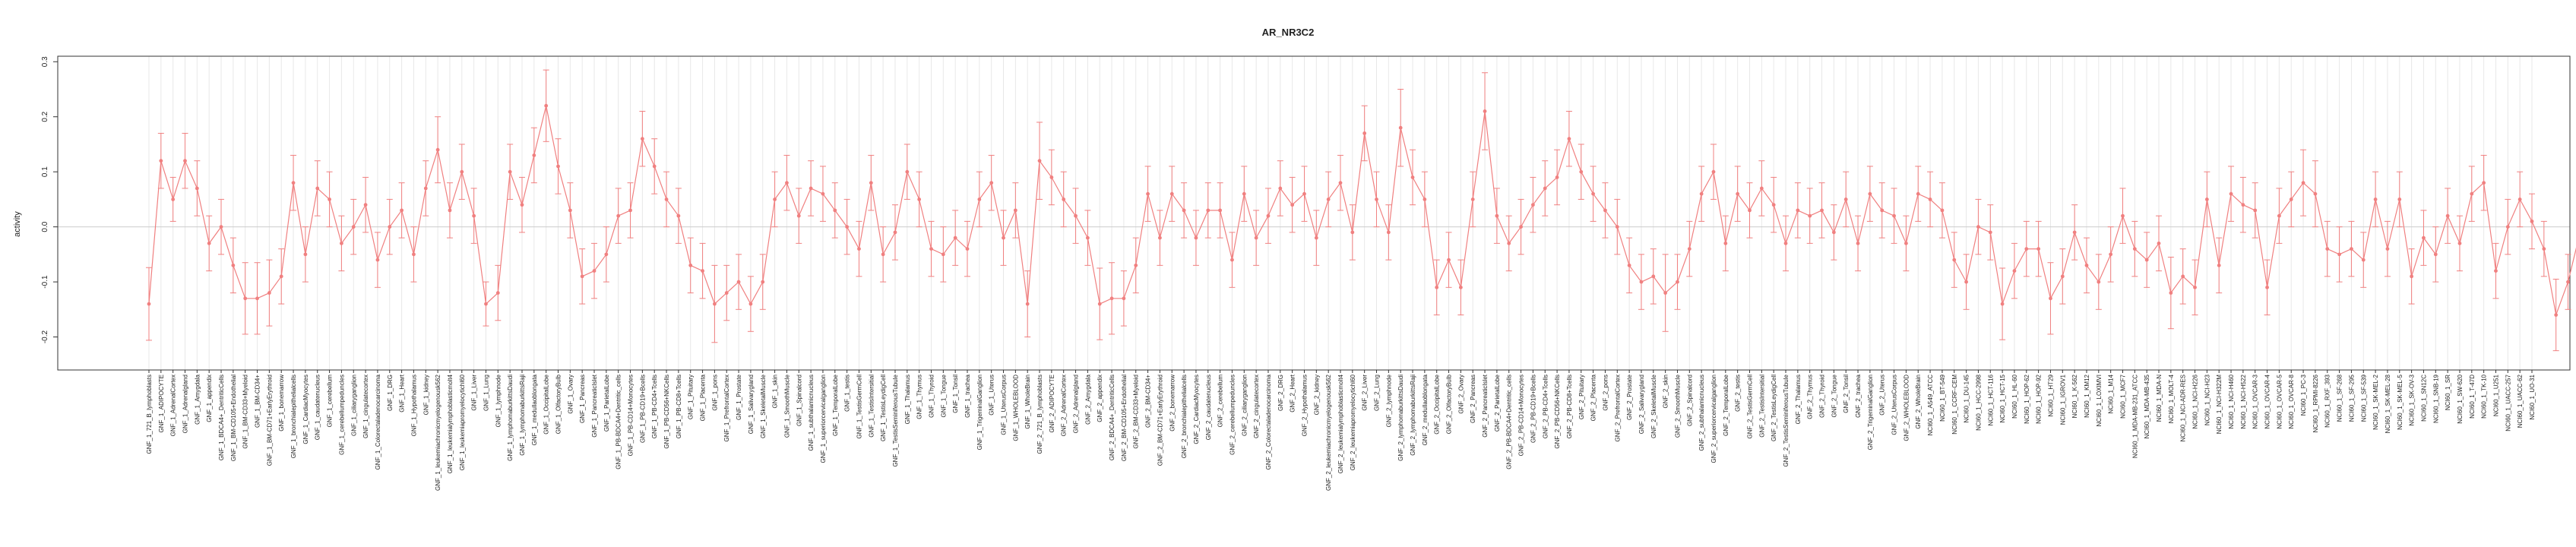 This screenshot has height=547, width=2576. Describe the element at coordinates (786, 406) in the screenshot. I see `x-tick-label: GNF_1_SmoothMuscle` at that location.